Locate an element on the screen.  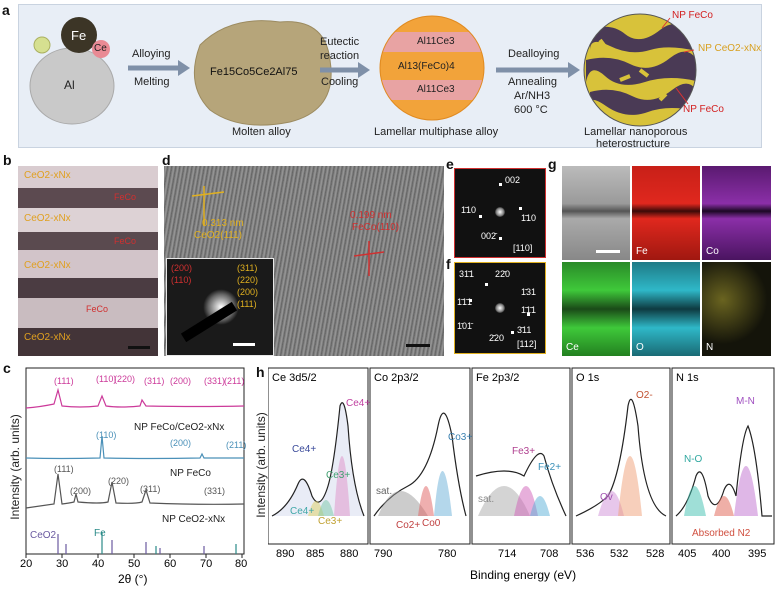
map-ce: Ce is located at coordinates (596, 309).